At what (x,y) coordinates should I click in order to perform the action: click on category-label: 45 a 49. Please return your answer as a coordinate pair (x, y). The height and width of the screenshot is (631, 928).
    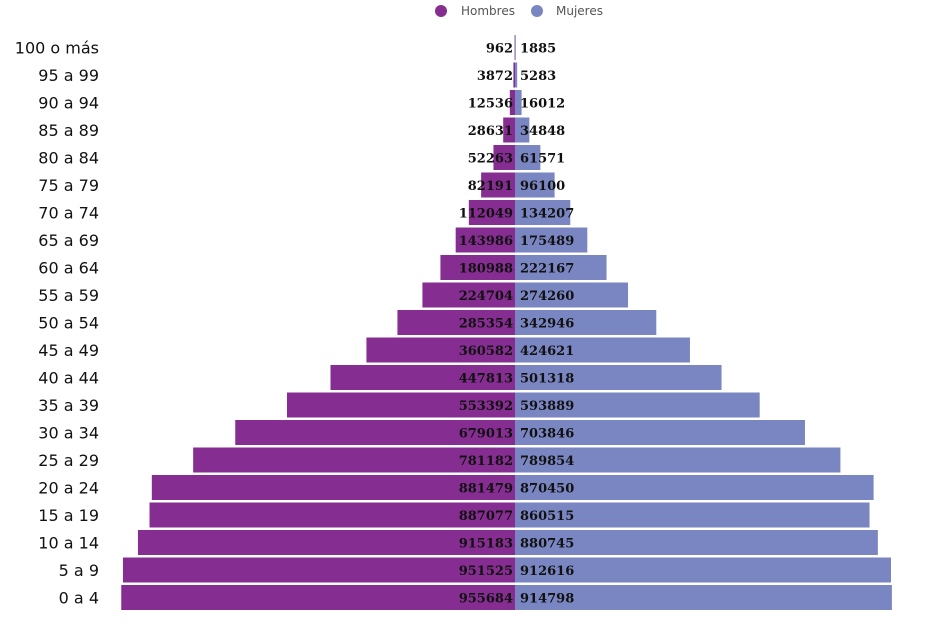
    Looking at the image, I should click on (68, 350).